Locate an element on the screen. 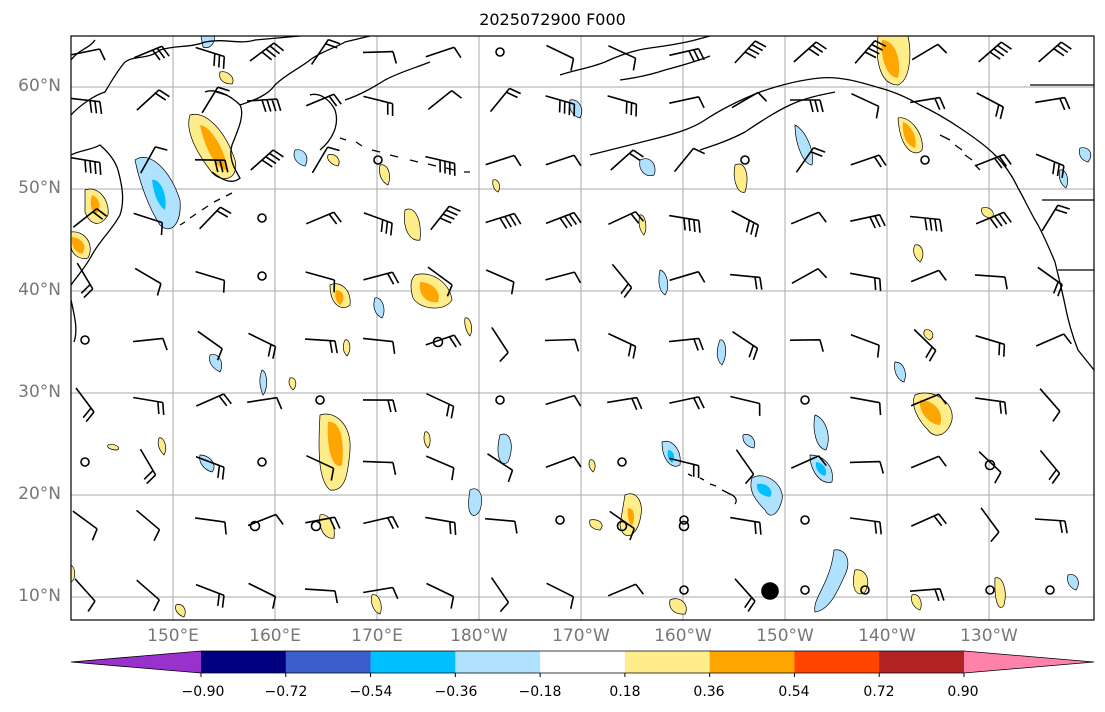 Image resolution: width=1105 pixels, height=712 pixels. colorbar-tick-label: −0.90 is located at coordinates (203, 692).